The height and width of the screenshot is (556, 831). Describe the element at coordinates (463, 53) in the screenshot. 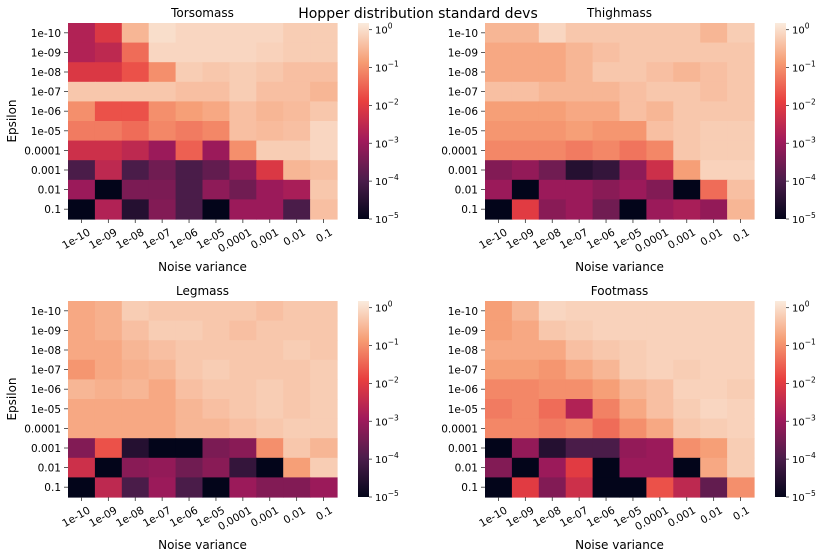

I see `y-tick-label: 1e-09` at that location.